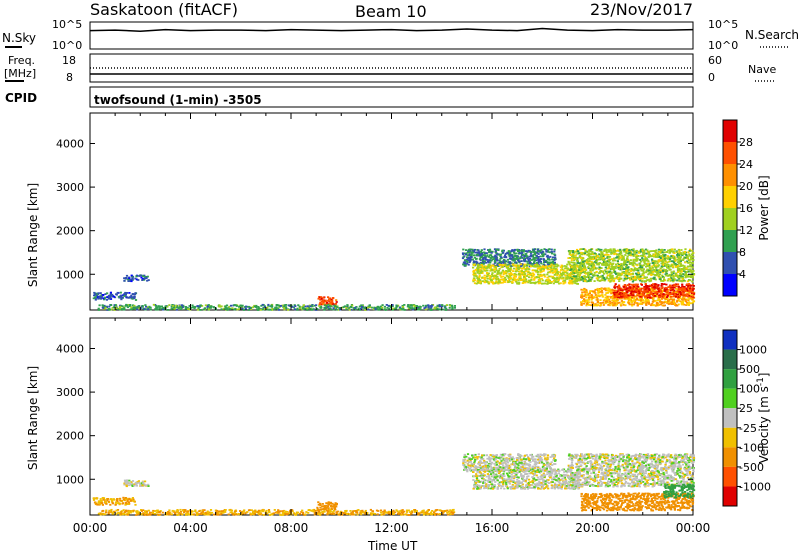 The height and width of the screenshot is (554, 800). I want to click on freq-left-tick-bottom: 8, so click(69, 77).